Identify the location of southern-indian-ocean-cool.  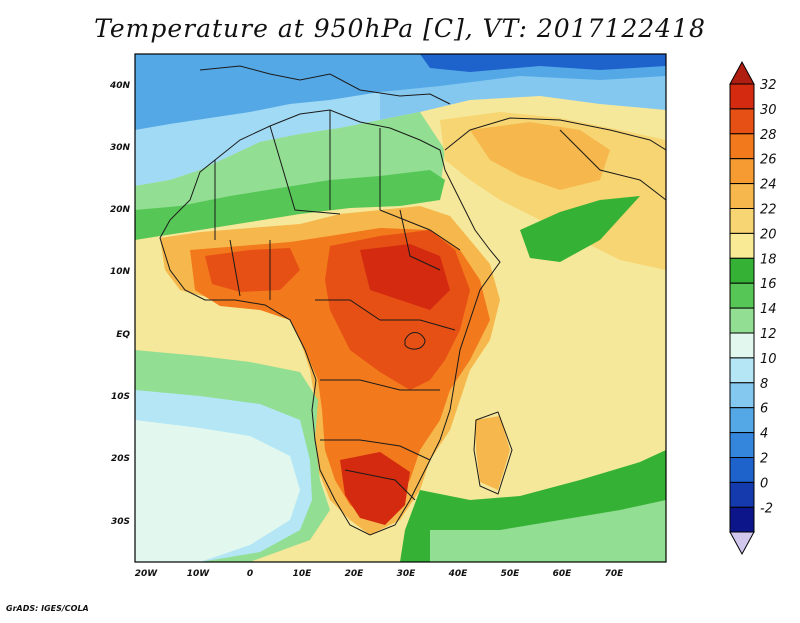
(548, 531).